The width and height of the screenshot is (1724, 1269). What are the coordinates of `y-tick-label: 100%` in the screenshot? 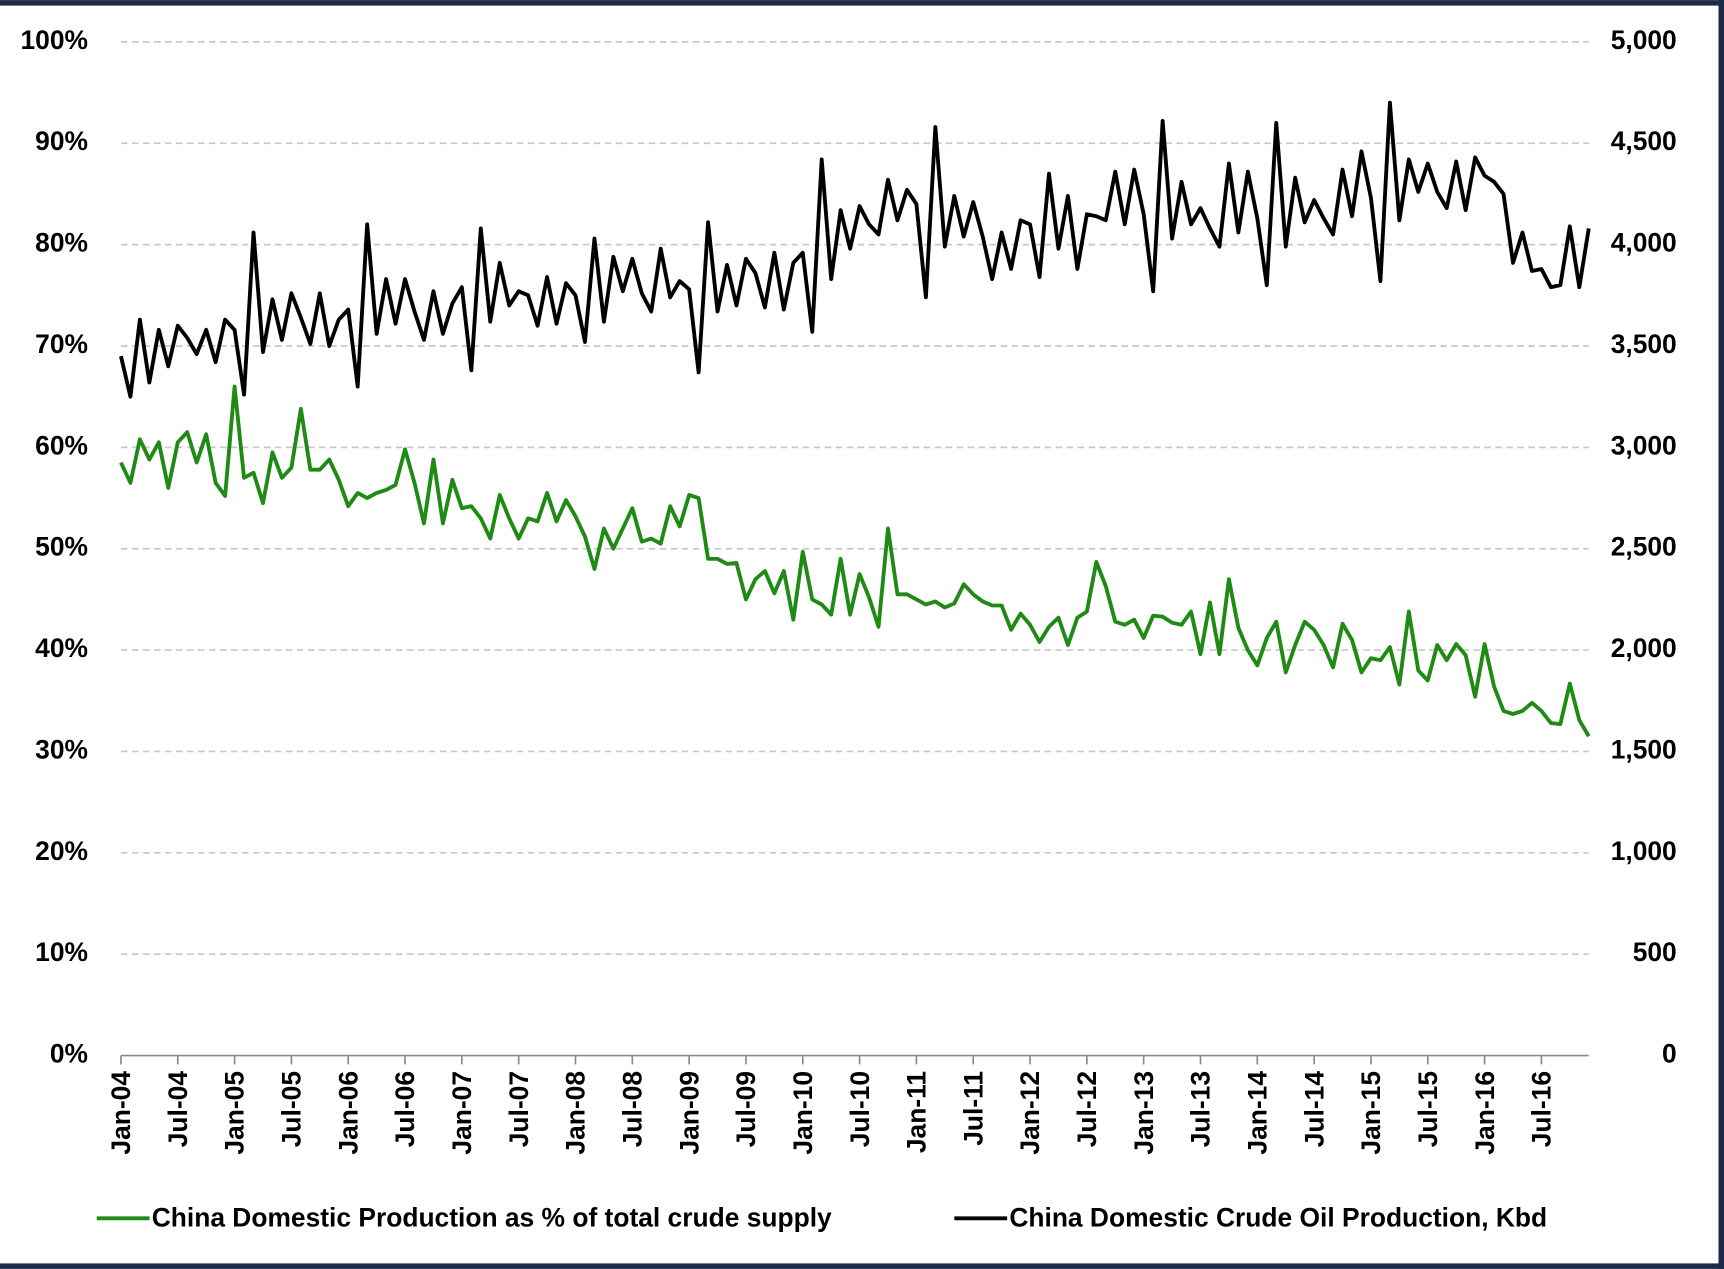 It's located at (53, 40).